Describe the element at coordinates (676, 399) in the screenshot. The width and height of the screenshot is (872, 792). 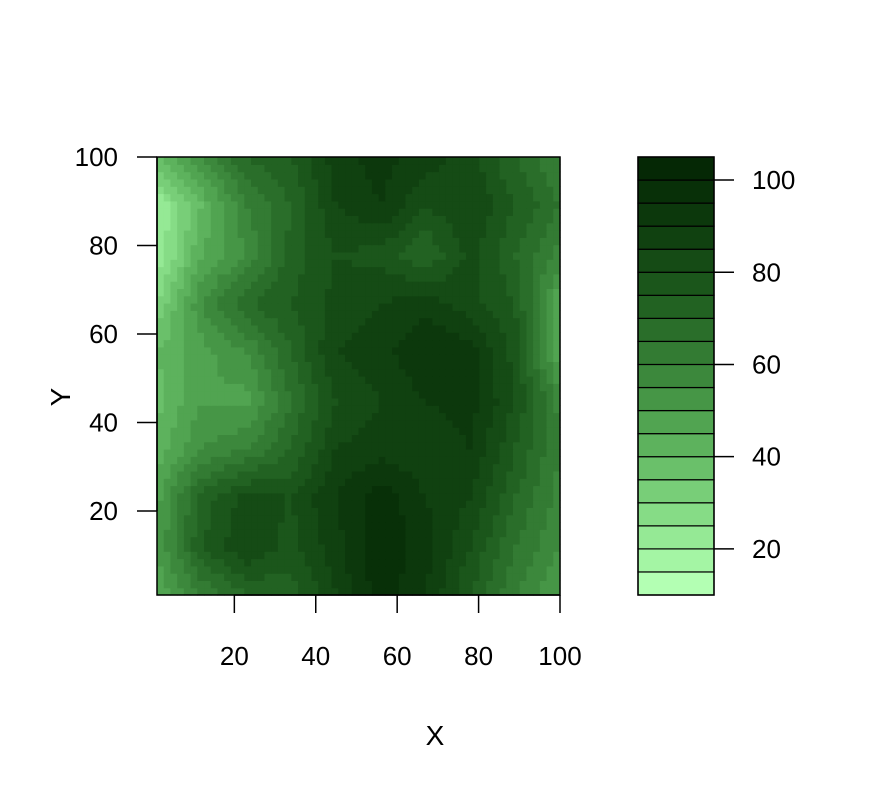
I see `legend-swatch` at that location.